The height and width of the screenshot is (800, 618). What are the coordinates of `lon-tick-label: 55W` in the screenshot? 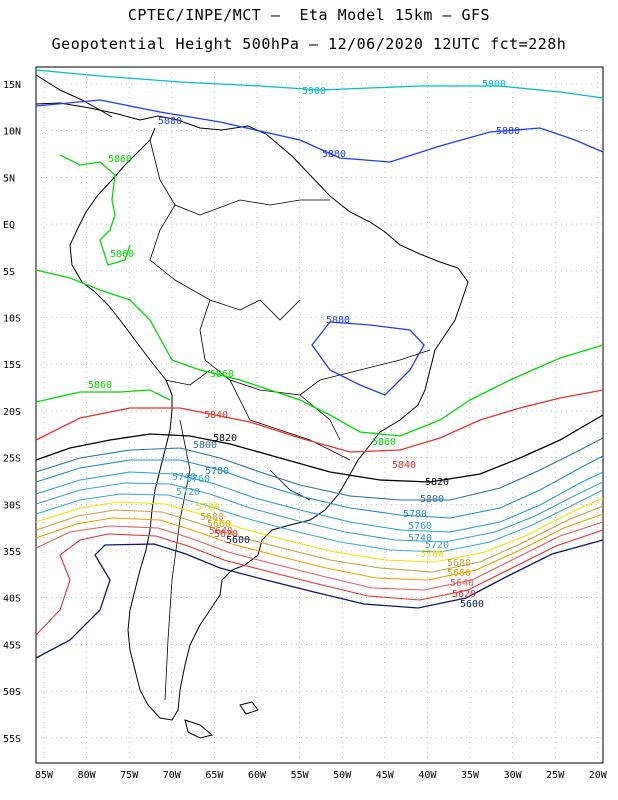 It's located at (300, 775).